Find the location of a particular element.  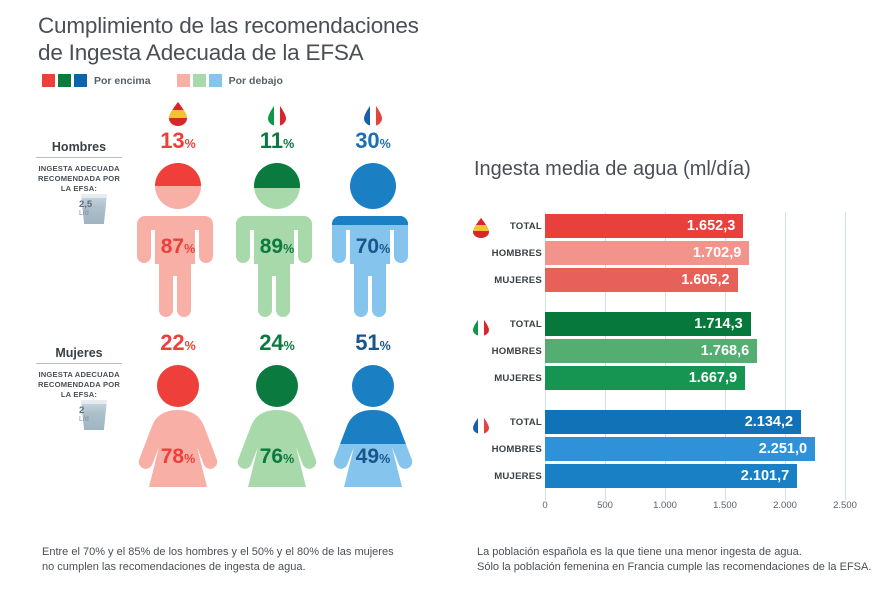

rec-line-2: ADECUADA is located at coordinates (97, 168).